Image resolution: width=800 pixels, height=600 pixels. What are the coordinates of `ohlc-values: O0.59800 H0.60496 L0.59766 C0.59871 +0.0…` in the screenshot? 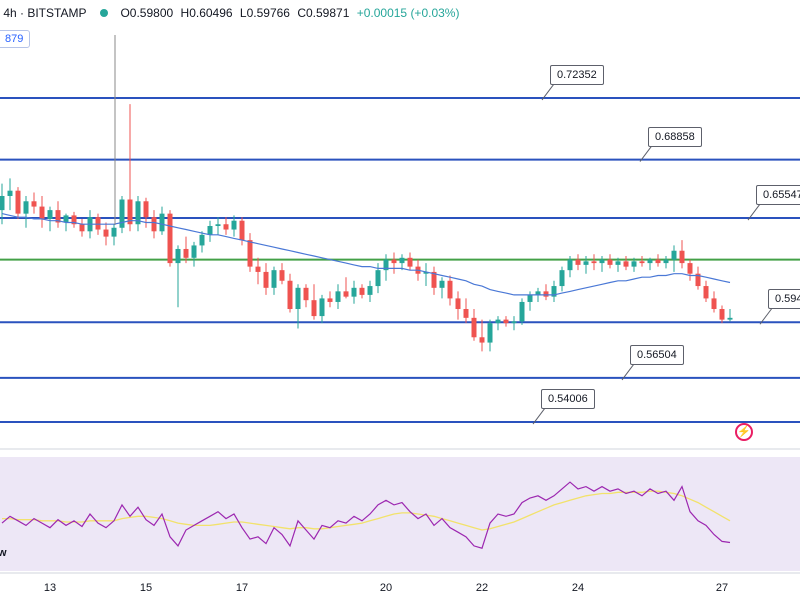 It's located at (291, 13).